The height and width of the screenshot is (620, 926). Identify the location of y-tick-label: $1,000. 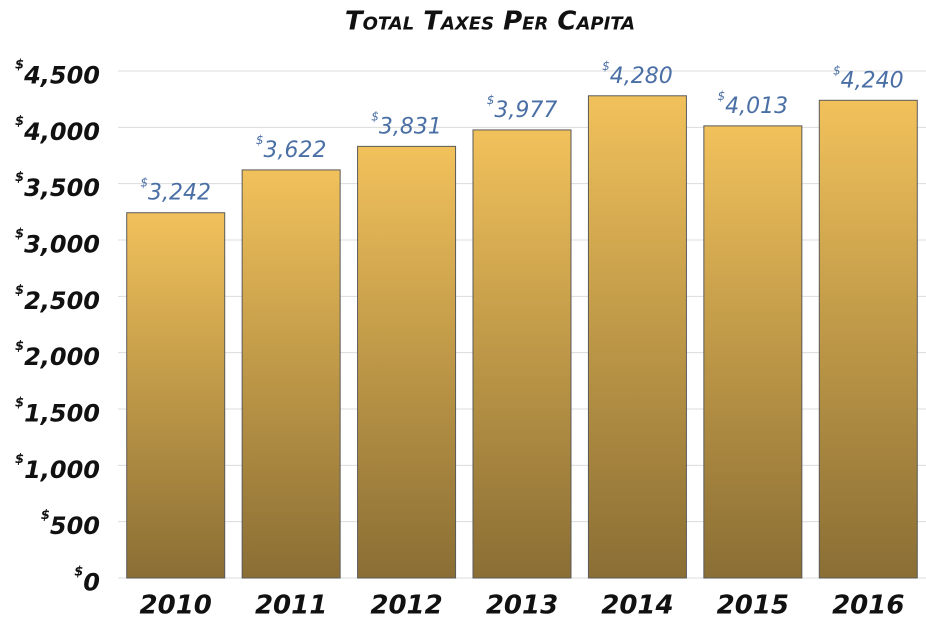
(57, 467).